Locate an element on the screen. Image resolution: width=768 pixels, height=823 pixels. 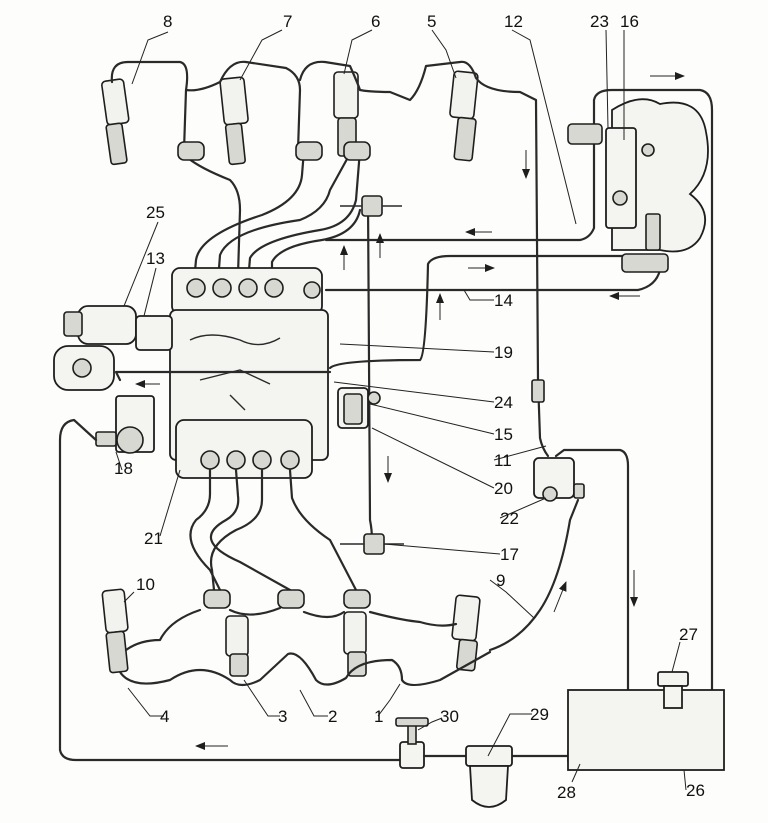
label-3: 3 is located at coordinates (282, 716).